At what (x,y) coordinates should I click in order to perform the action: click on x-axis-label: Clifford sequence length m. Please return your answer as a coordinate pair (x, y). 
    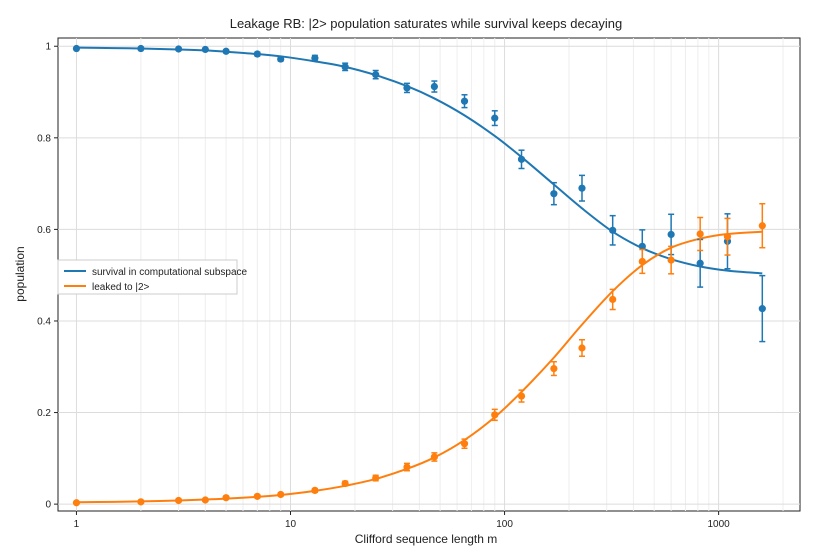
    Looking at the image, I should click on (426, 539).